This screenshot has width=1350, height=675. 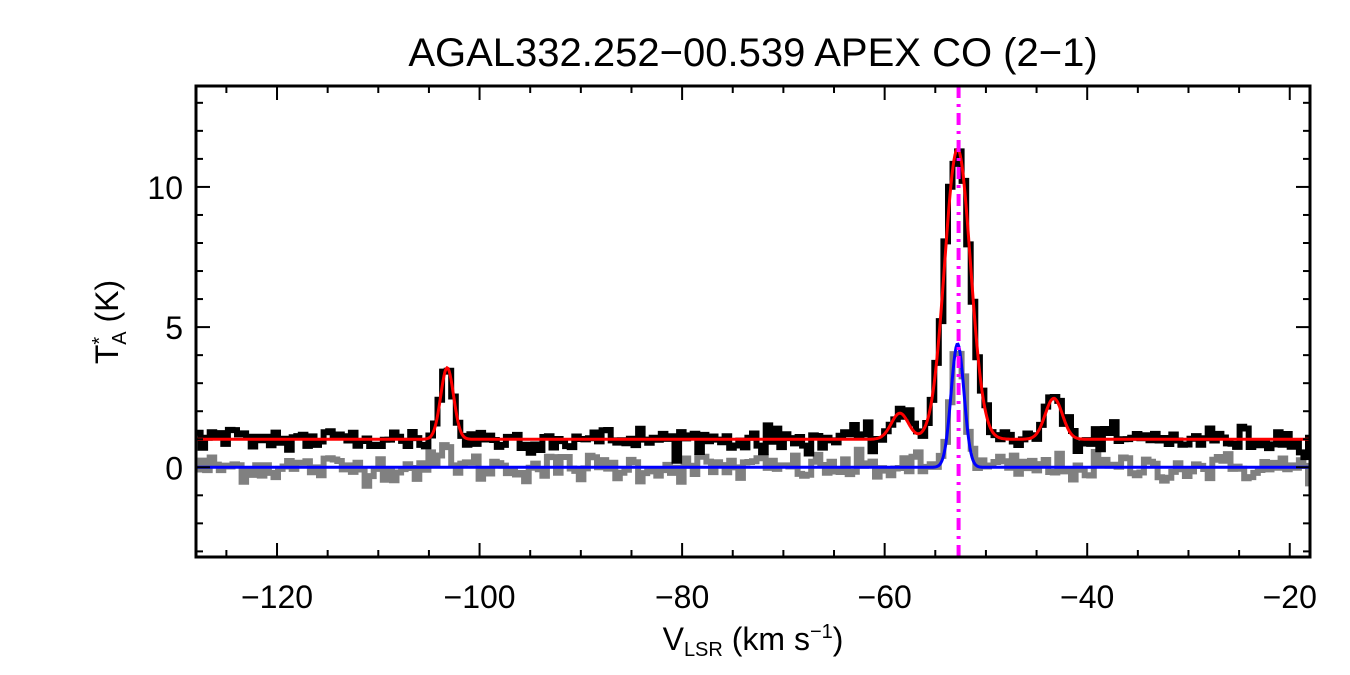 I want to click on x-tick-label: −100, so click(x=480, y=597).